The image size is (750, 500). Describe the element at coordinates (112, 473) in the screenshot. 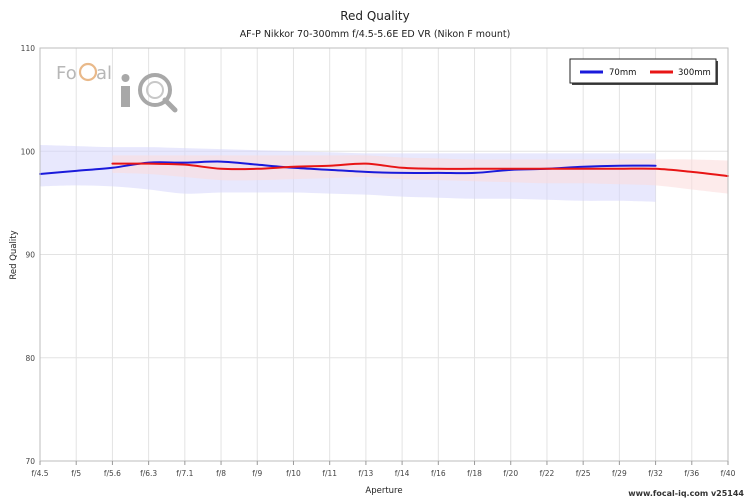

I see `x-tick-label: f/5.6` at that location.